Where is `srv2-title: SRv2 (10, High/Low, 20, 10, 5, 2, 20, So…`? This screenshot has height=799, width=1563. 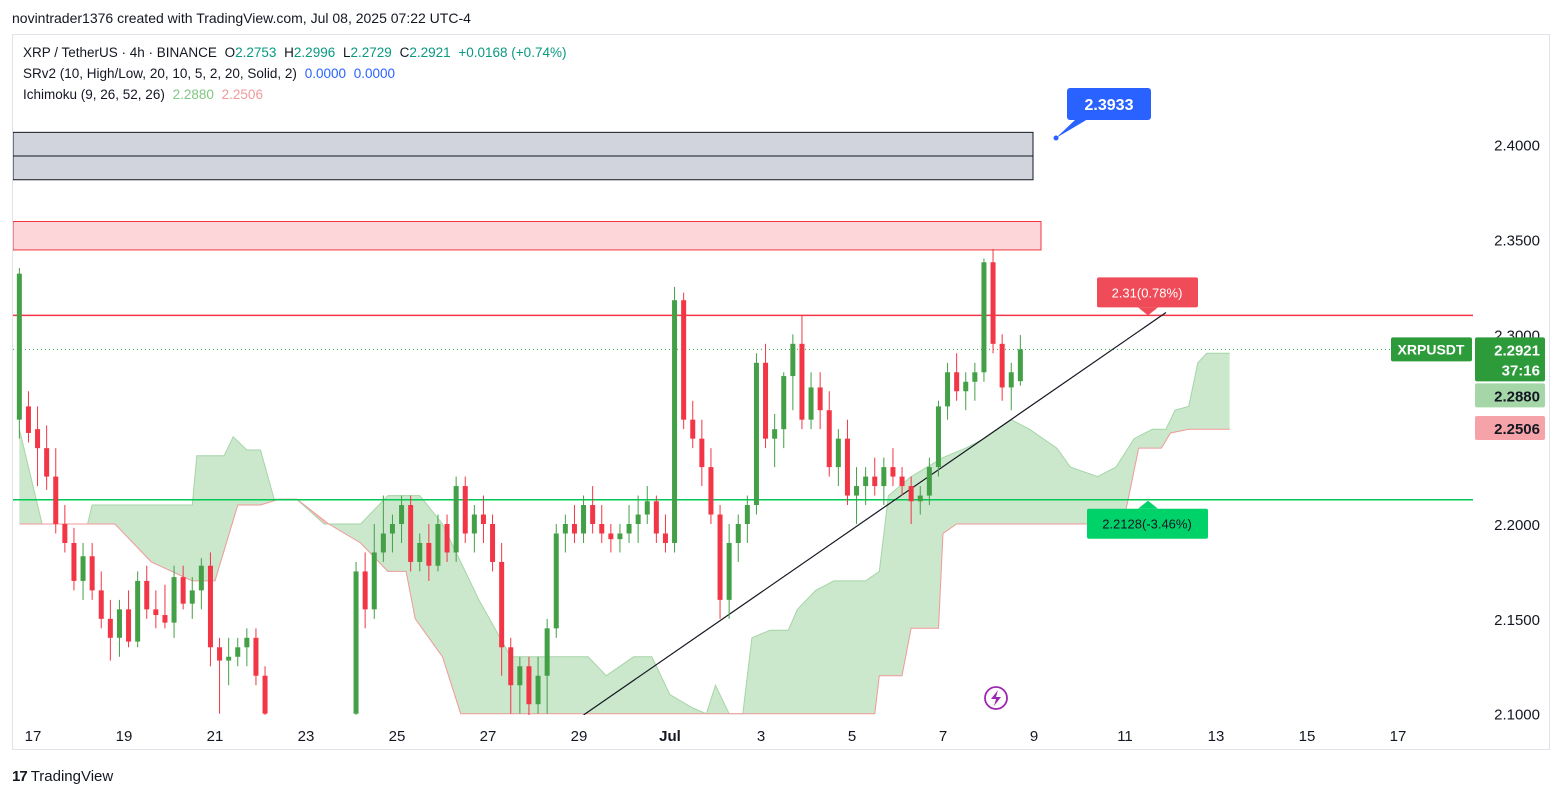 srv2-title: SRv2 (10, High/Low, 20, 10, 5, 2, 20, So… is located at coordinates (160, 73).